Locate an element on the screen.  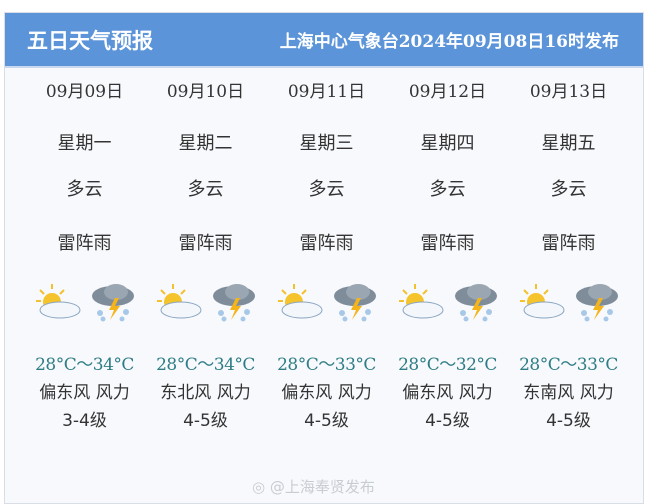
date: 09月13日 is located at coordinates (568, 92).